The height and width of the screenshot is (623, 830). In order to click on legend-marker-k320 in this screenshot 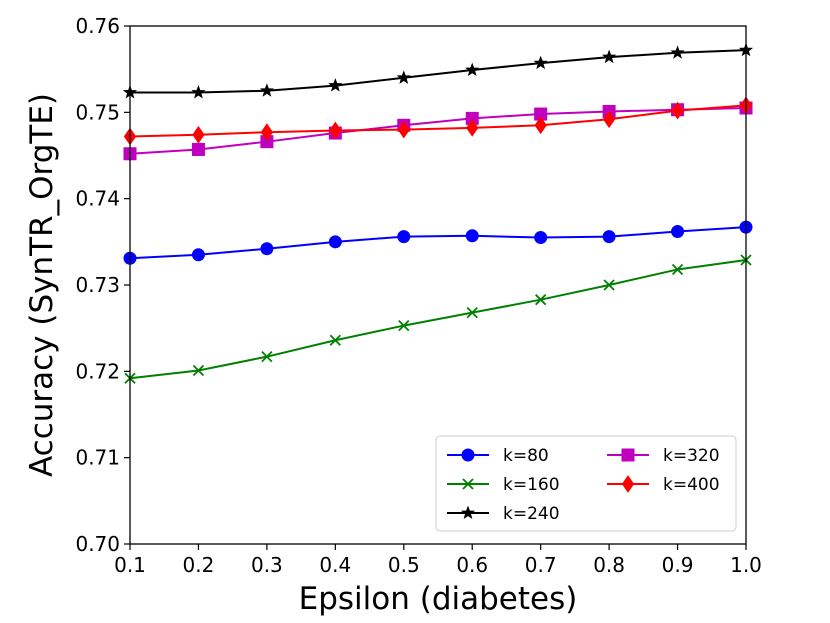, I will do `click(628, 455)`.